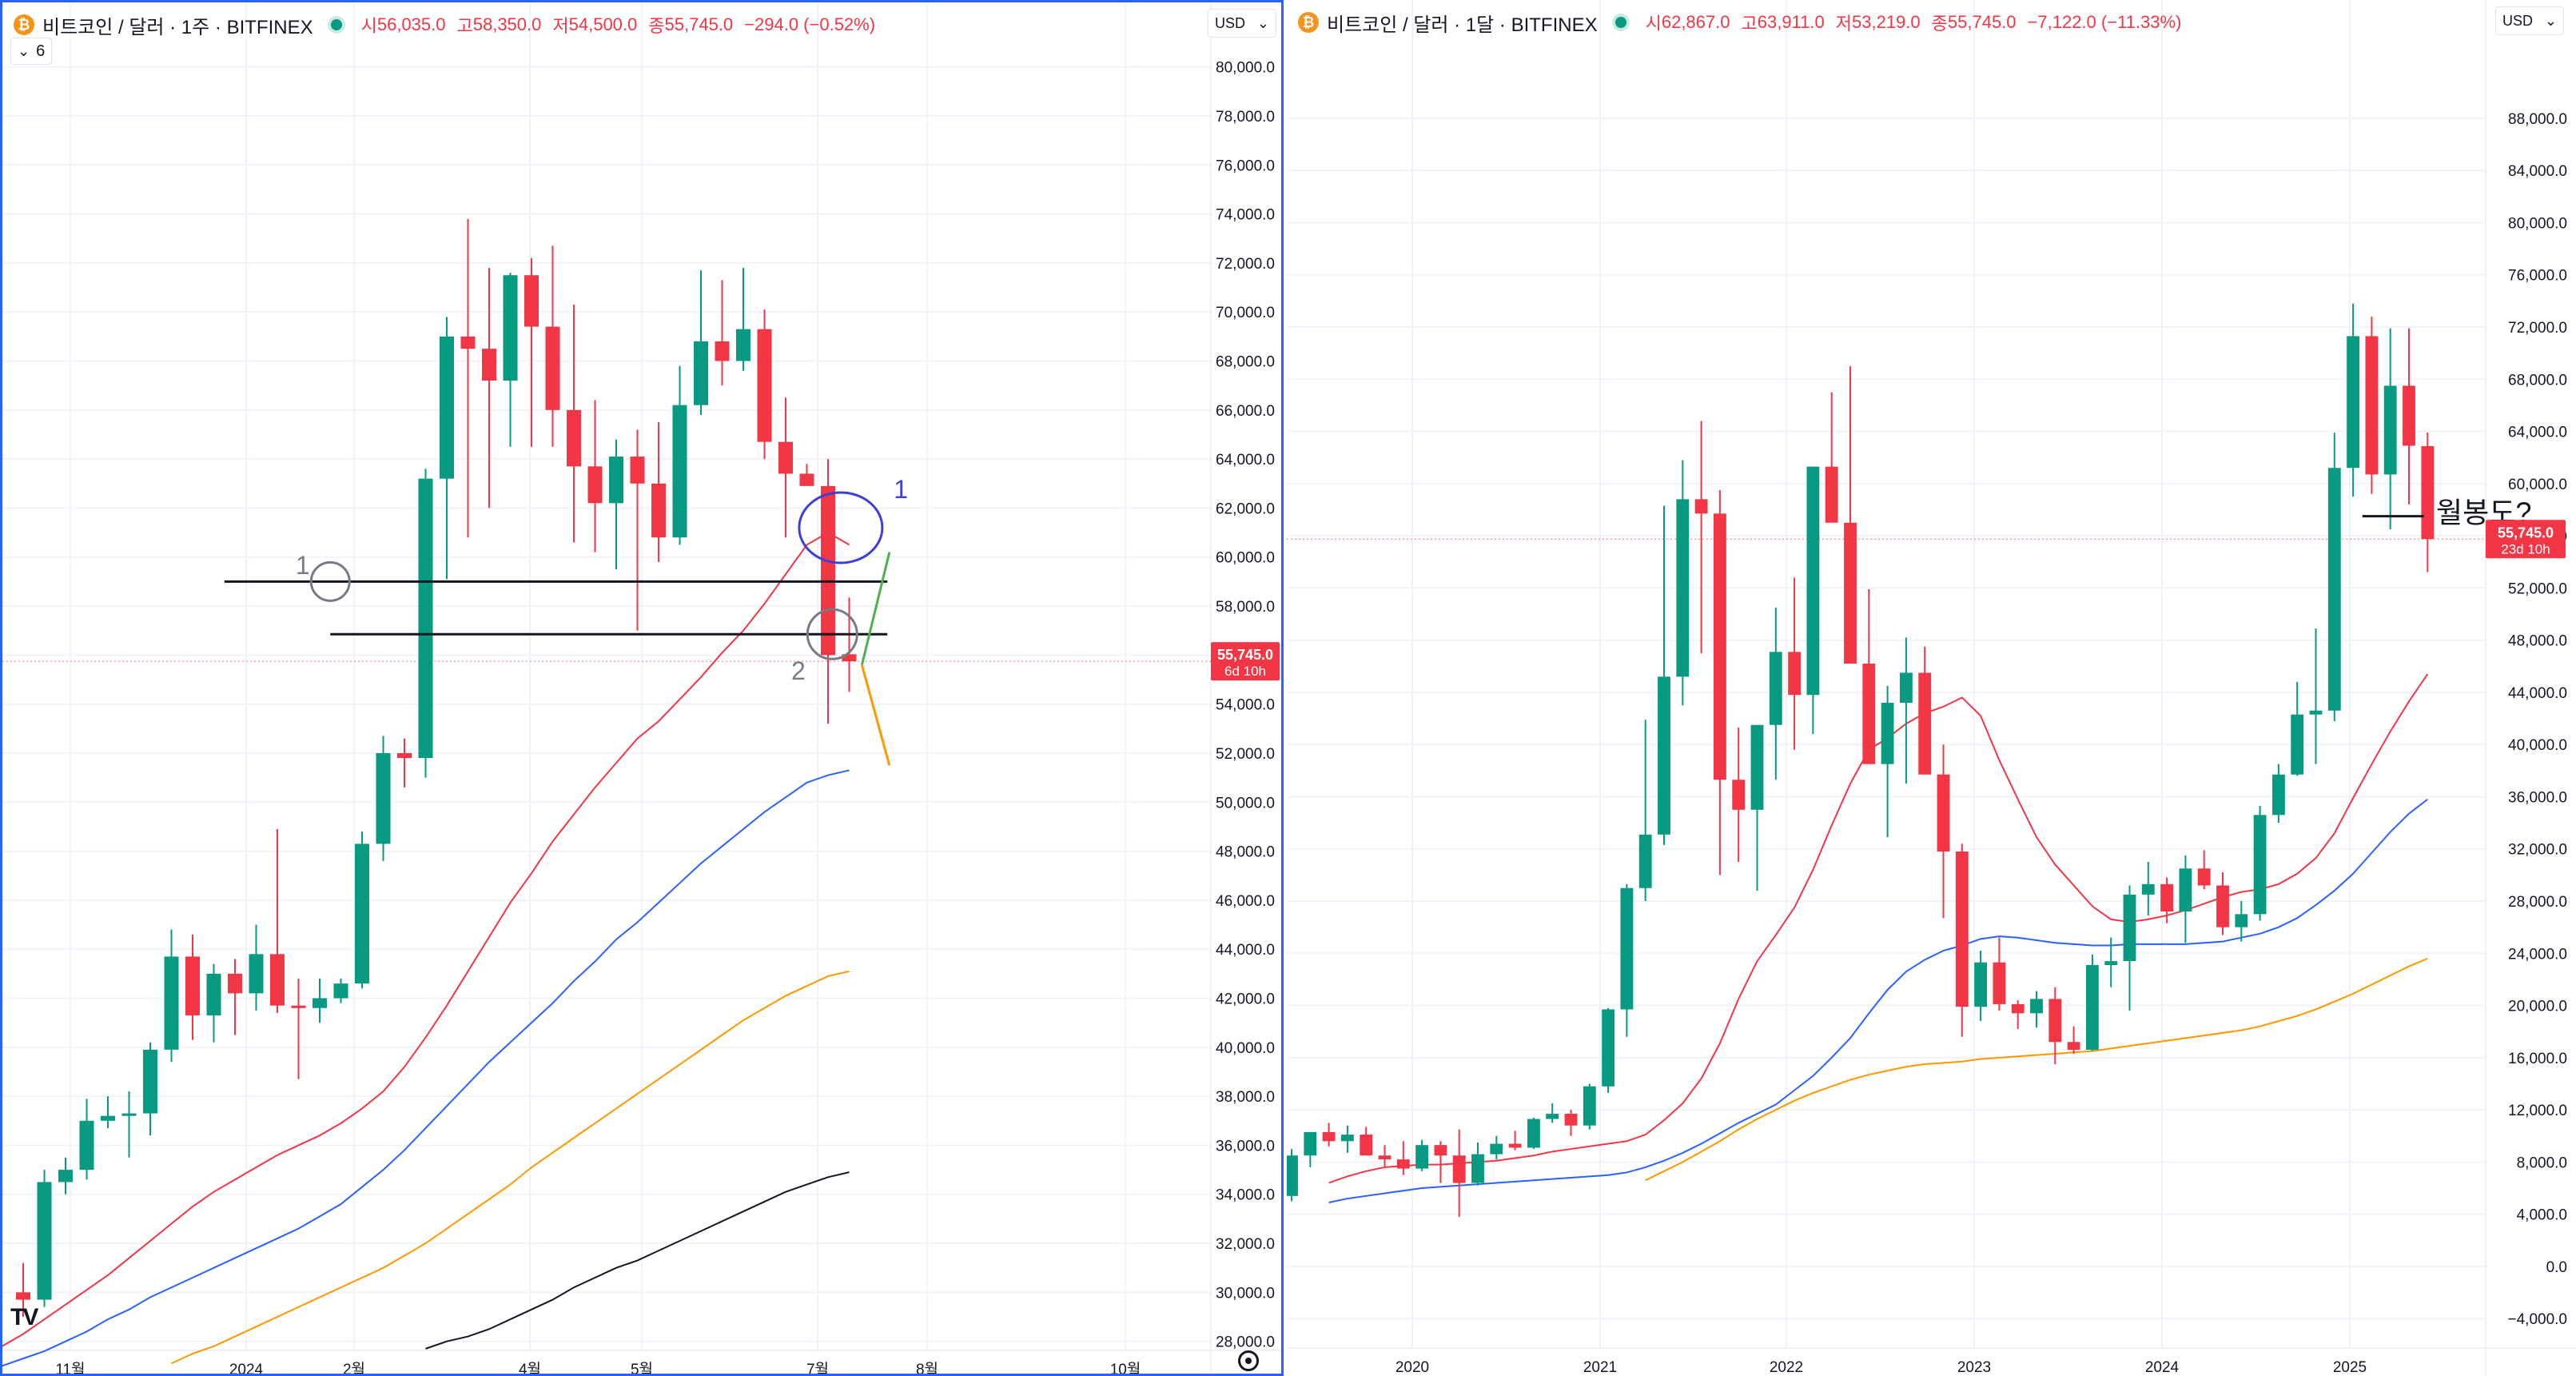 This screenshot has width=2576, height=1376. Describe the element at coordinates (1245, 754) in the screenshot. I see `y-tick-label: 52,000.0` at that location.